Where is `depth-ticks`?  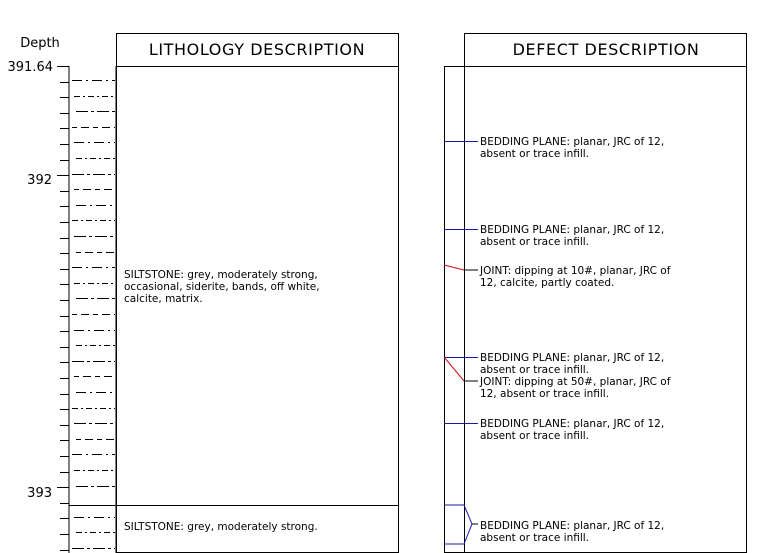
depth-ticks is located at coordinates (63, 308).